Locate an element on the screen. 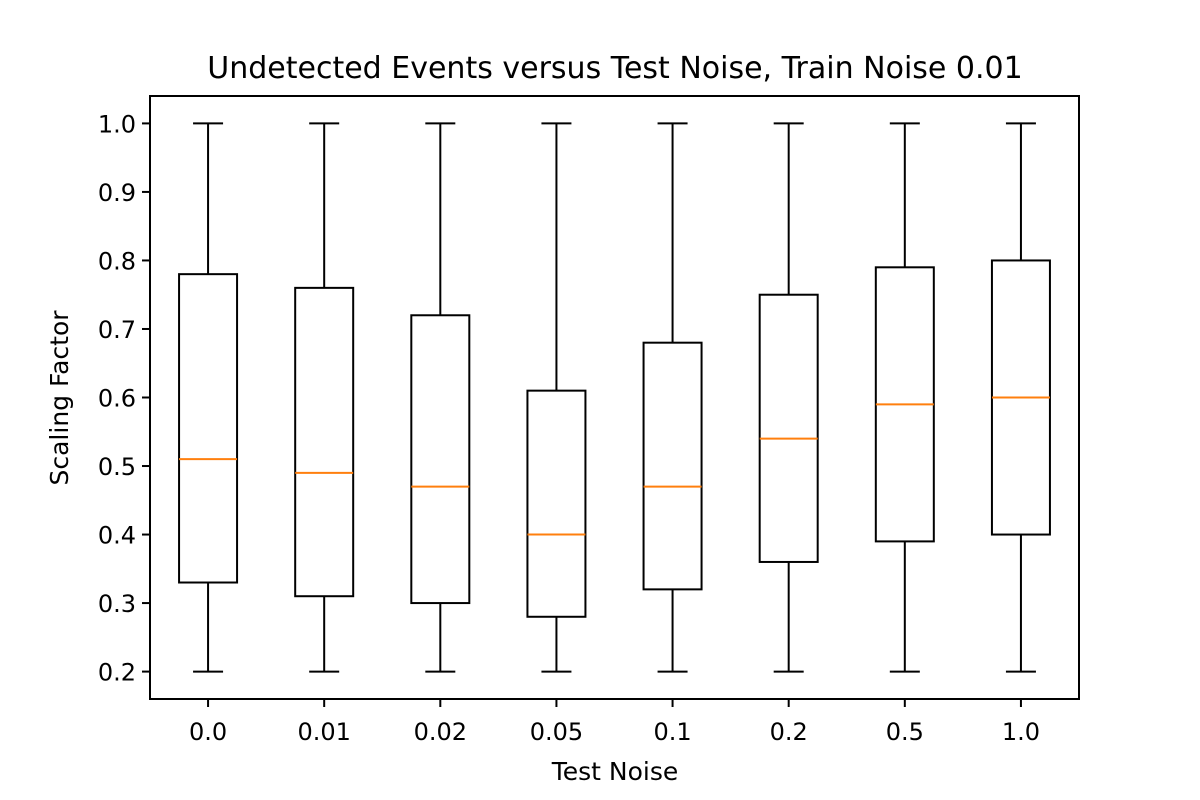 The width and height of the screenshot is (1200, 800). x-tick-label: 0.0 is located at coordinates (208, 732).